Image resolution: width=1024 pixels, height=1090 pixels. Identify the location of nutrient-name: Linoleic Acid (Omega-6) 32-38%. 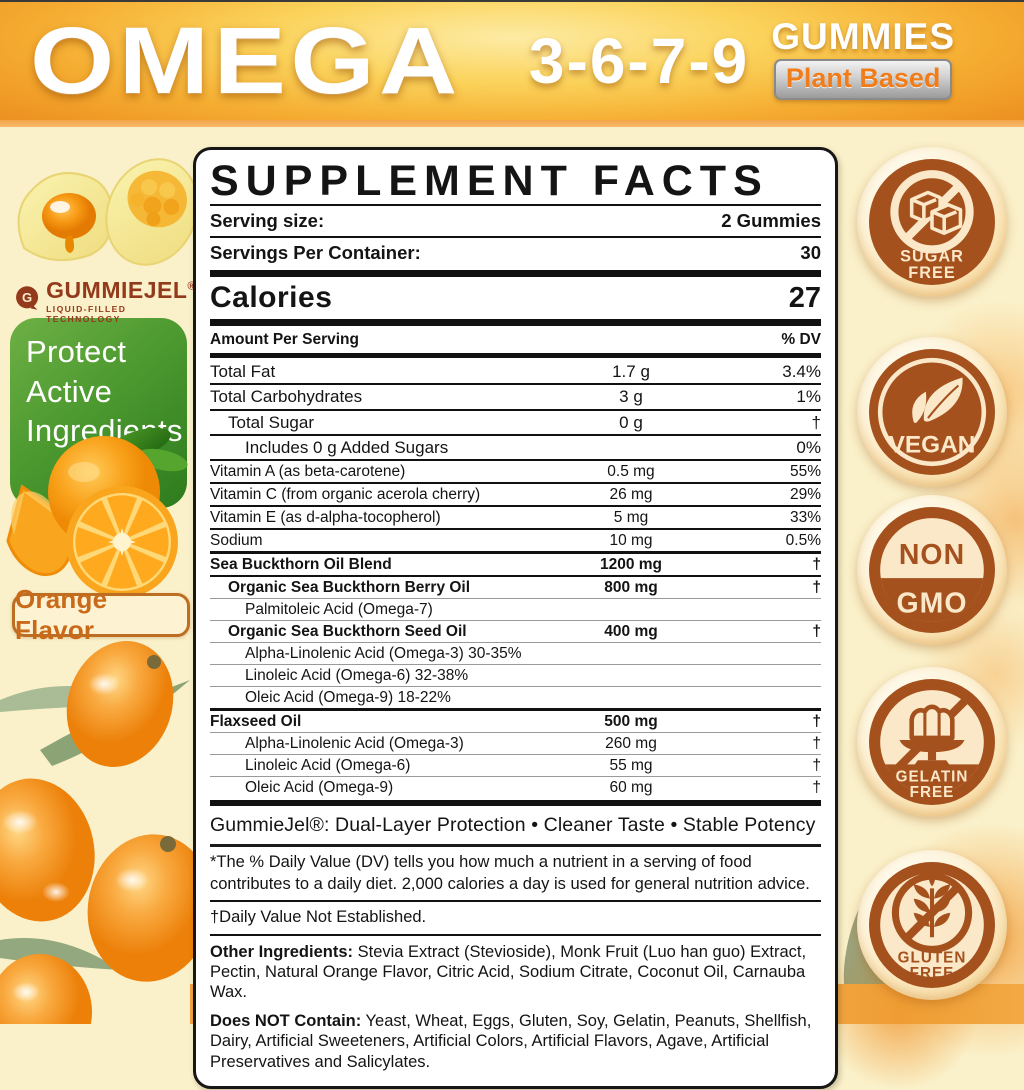
(357, 675).